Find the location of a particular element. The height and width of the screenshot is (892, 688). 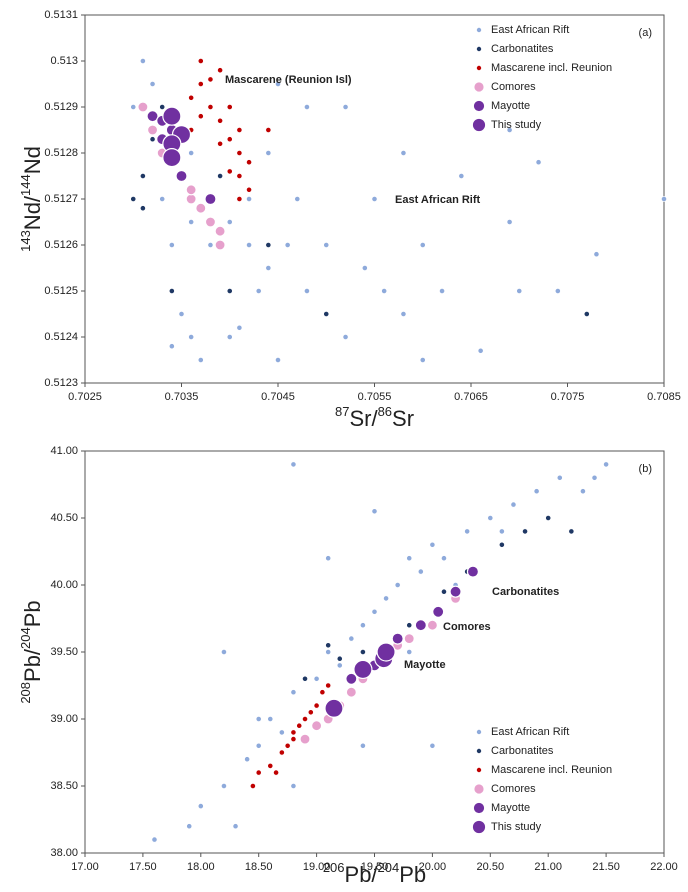

y-tick-label: 0.5128 is located at coordinates (61, 153).